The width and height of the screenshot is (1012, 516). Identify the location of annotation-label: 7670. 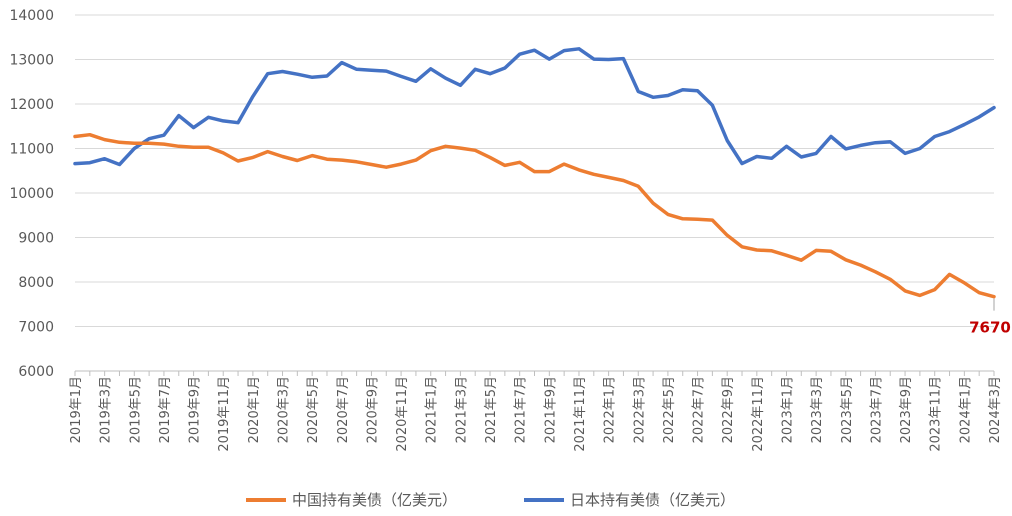
(990, 328).